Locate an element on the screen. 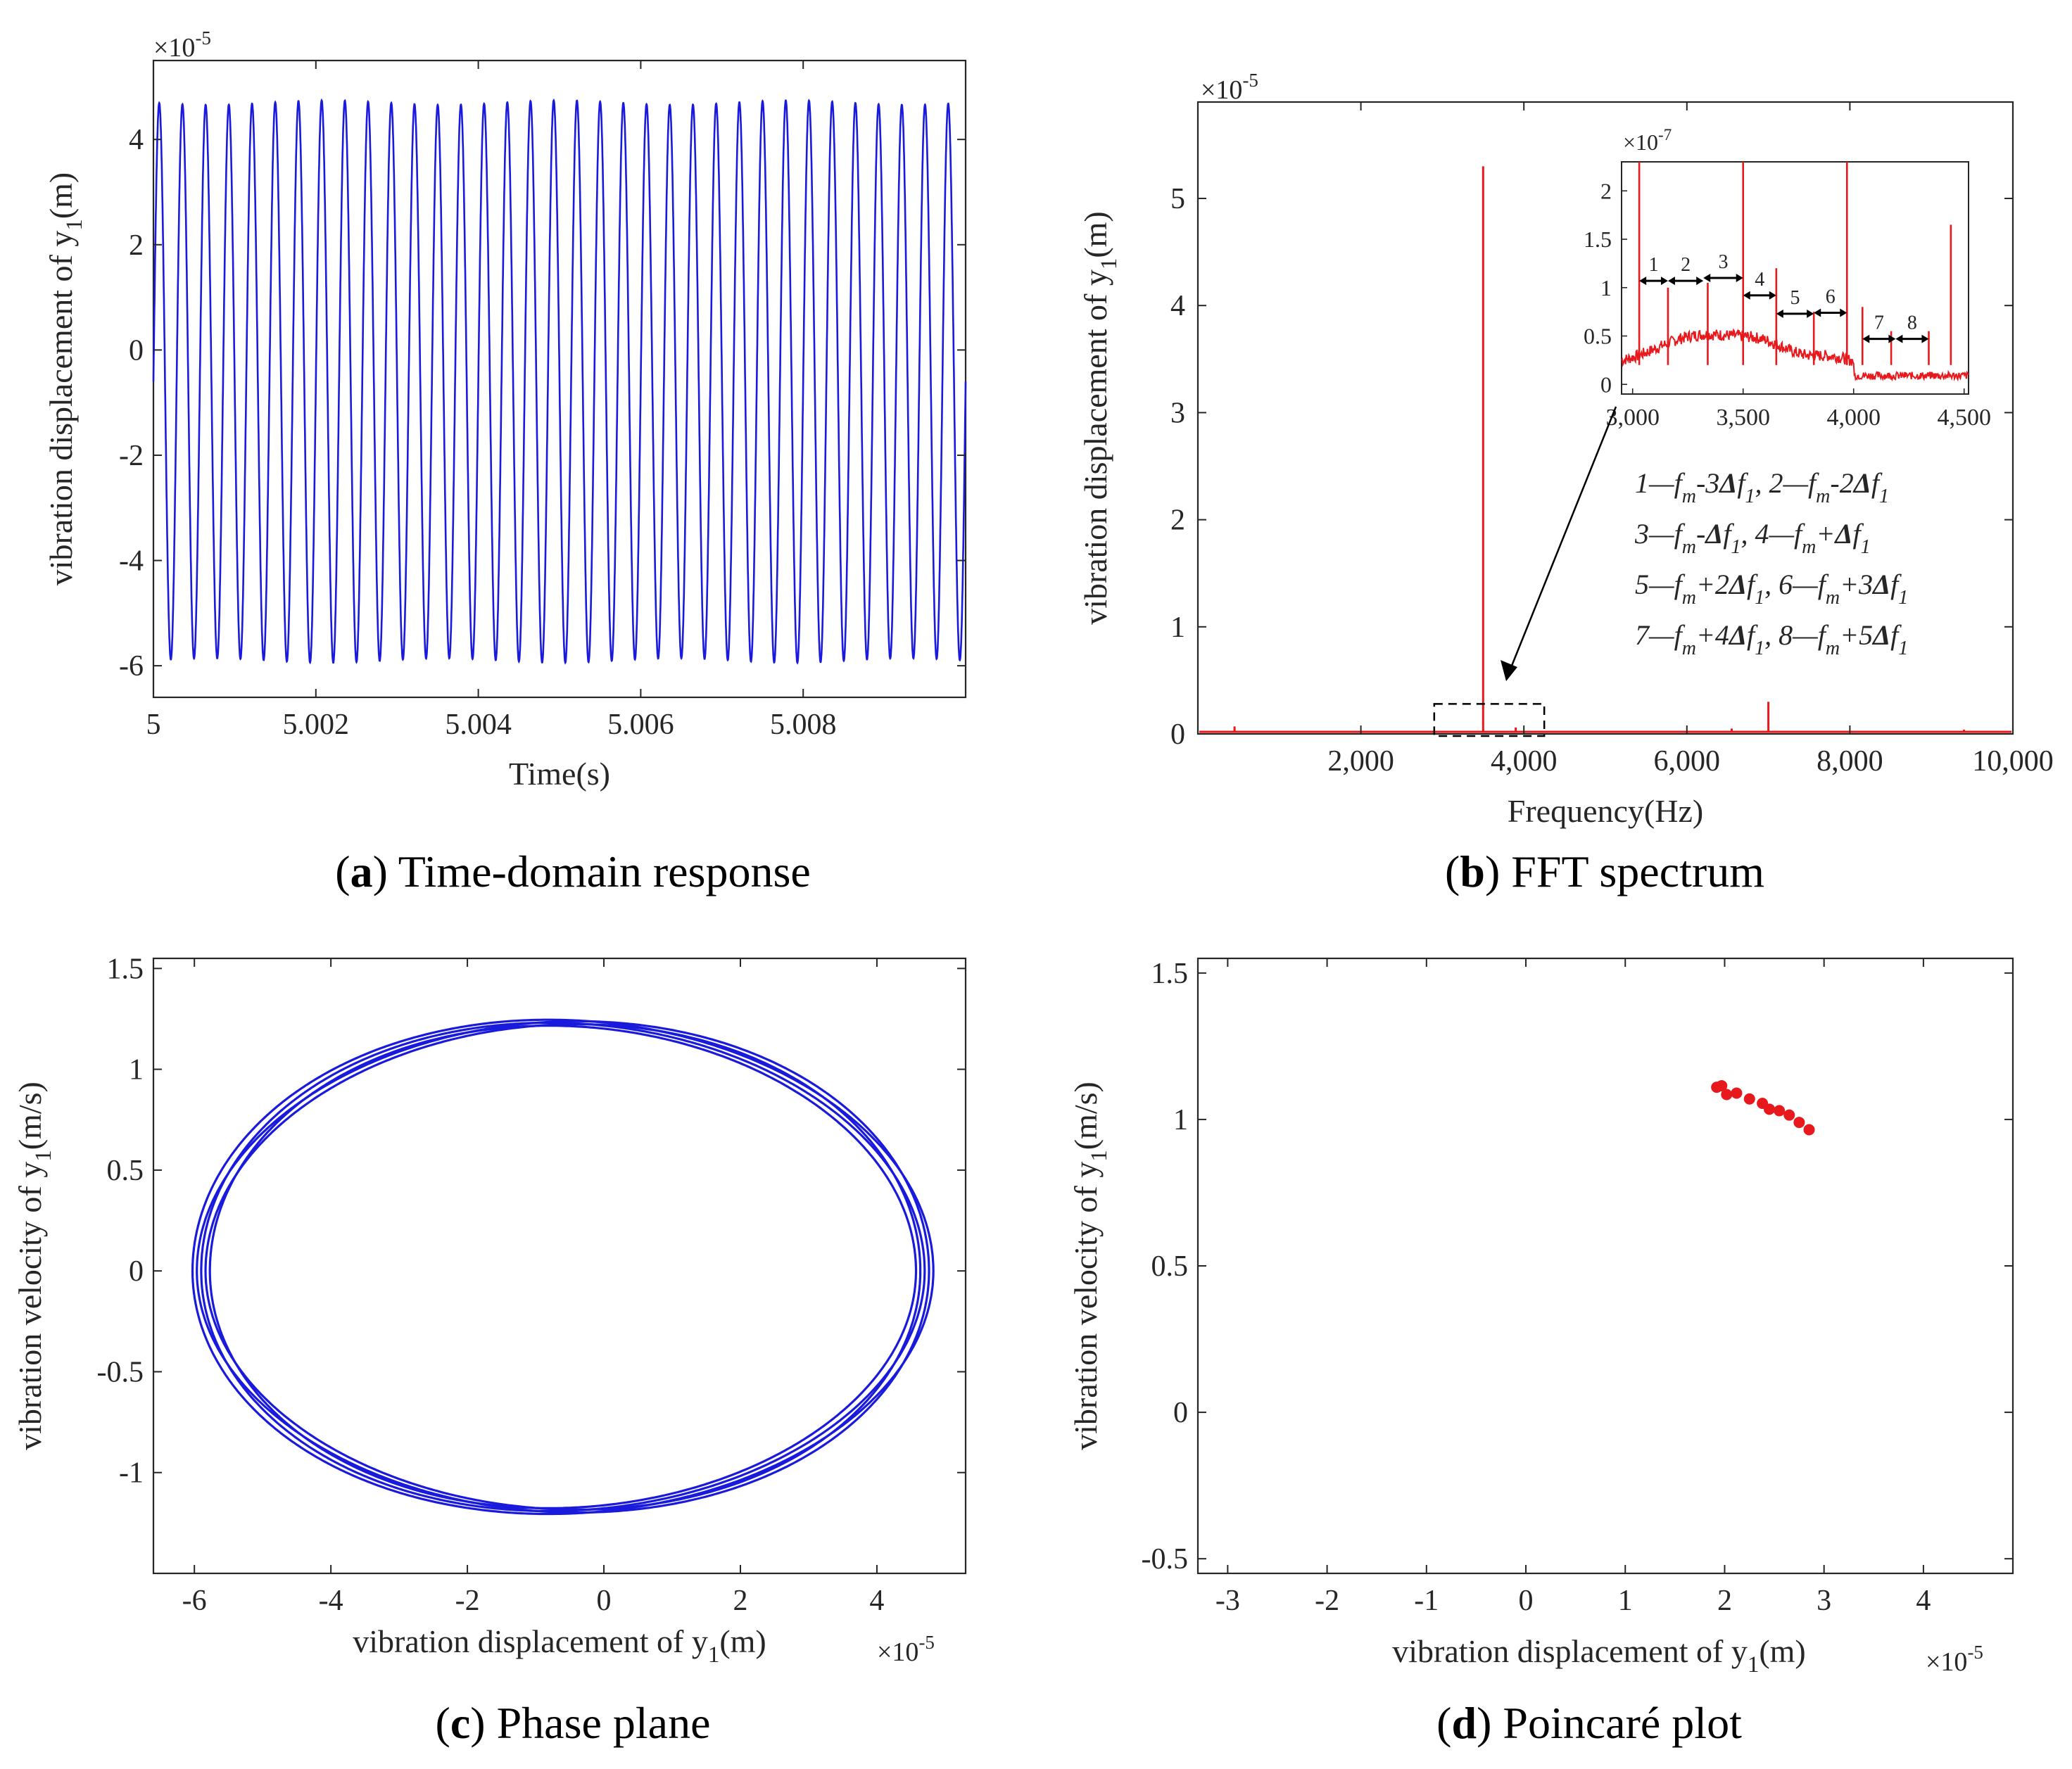  panel-b-interval-label: 4 is located at coordinates (1759, 280).